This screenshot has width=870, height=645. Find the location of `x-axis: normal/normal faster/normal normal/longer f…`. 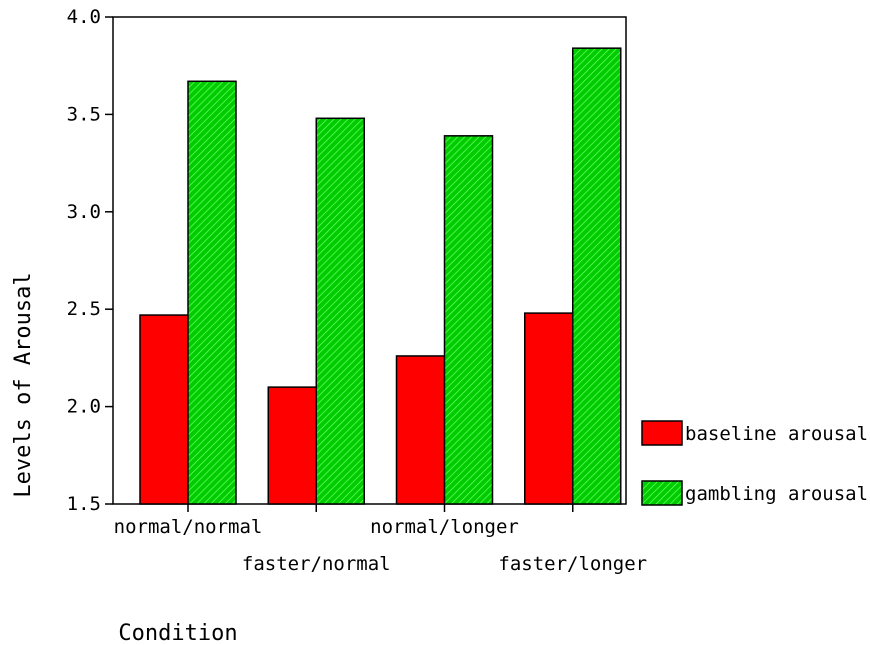

x-axis: normal/normal faster/normal normal/longer f… is located at coordinates (380, 539).